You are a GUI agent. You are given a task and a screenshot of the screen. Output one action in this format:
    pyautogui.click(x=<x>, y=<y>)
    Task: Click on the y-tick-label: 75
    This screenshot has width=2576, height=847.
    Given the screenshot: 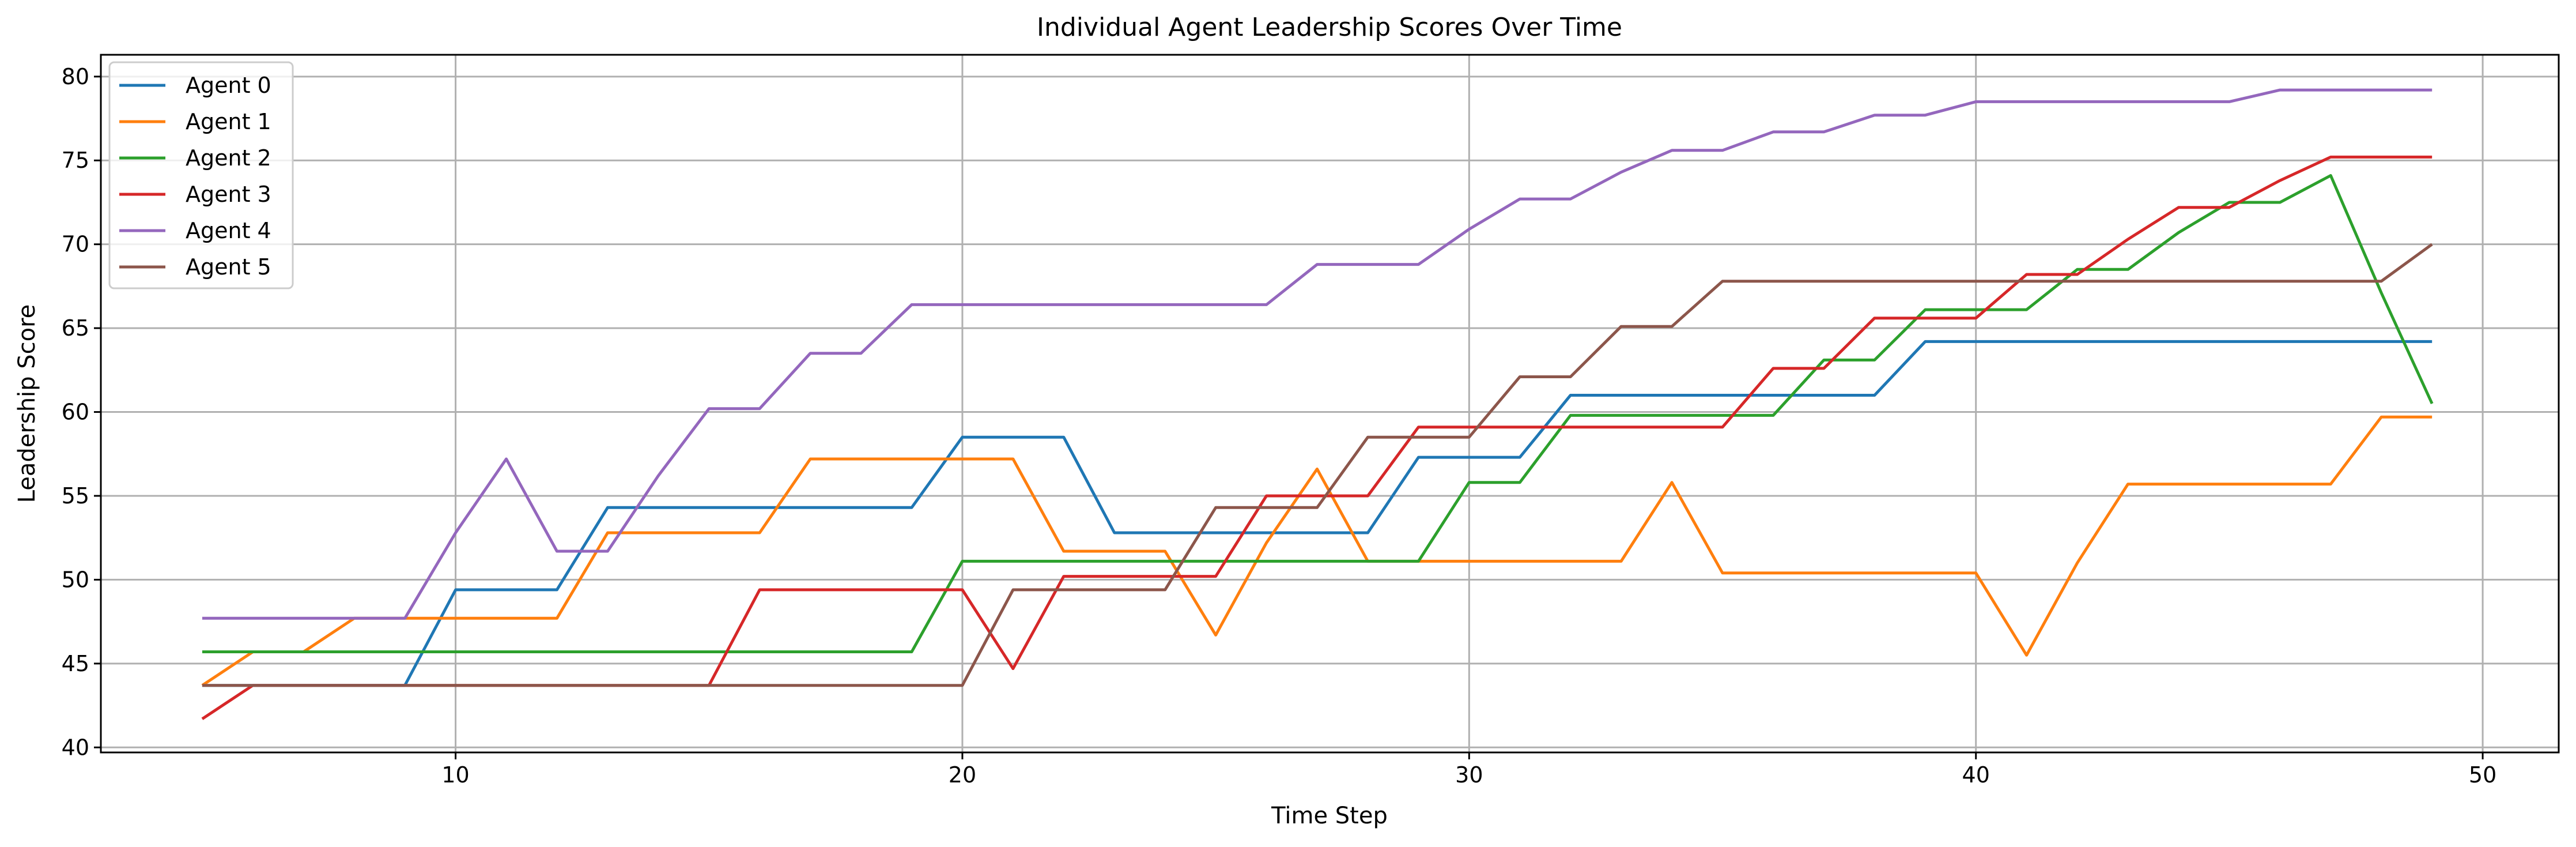 What is the action you would take?
    pyautogui.click(x=75, y=160)
    